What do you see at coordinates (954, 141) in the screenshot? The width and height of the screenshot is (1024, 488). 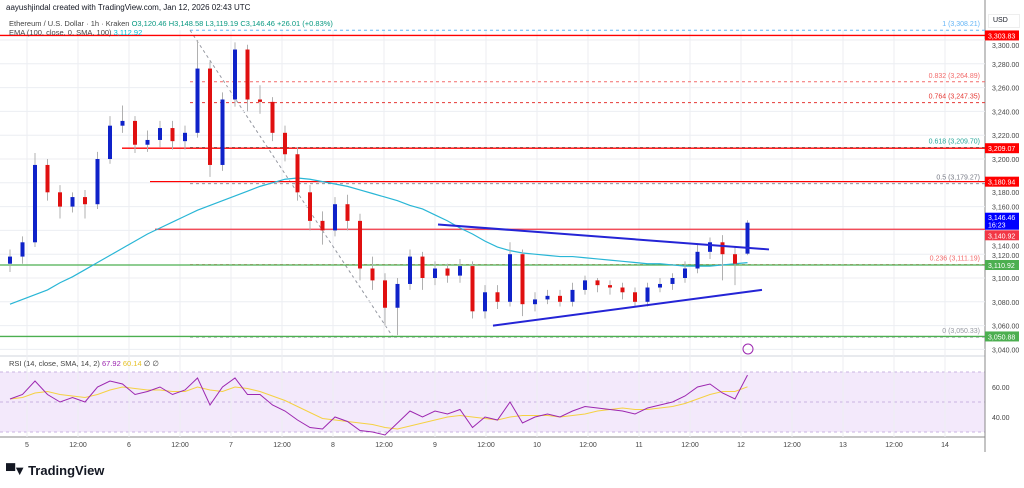 I see `fib-level-label: 0.618 (3,209.70)` at bounding box center [954, 141].